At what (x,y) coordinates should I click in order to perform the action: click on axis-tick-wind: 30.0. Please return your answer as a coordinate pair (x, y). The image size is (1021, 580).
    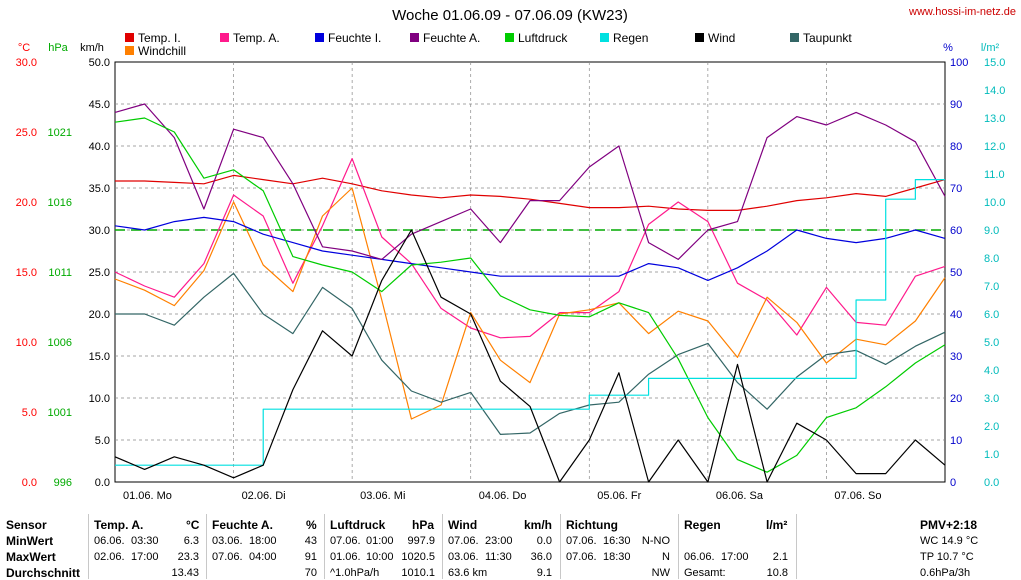
    Looking at the image, I should click on (99, 231).